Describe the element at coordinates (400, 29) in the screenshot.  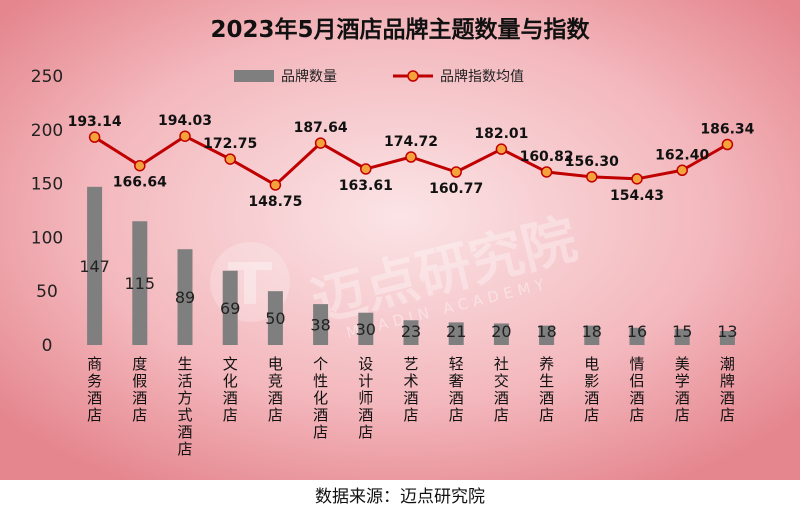
I see `chart-title: 2023年5月酒店品牌主题数量与指数` at that location.